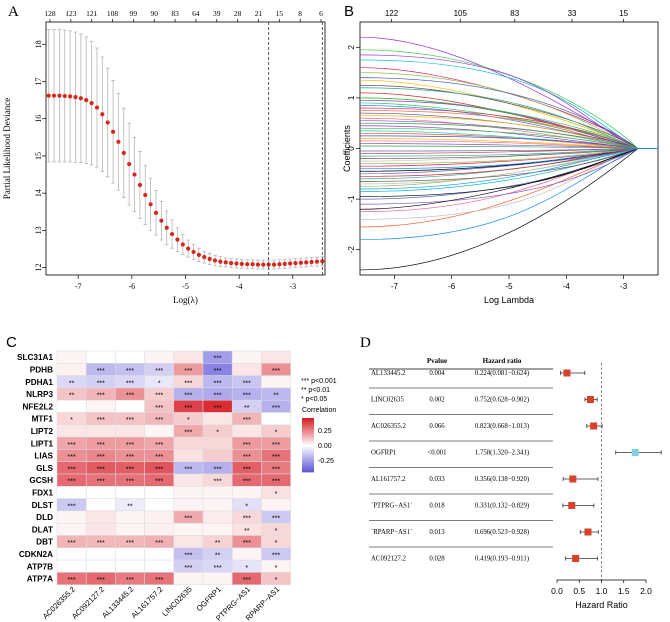 This screenshot has width=670, height=622. What do you see at coordinates (351, 47) in the screenshot?
I see `y-tick-label: 2` at bounding box center [351, 47].